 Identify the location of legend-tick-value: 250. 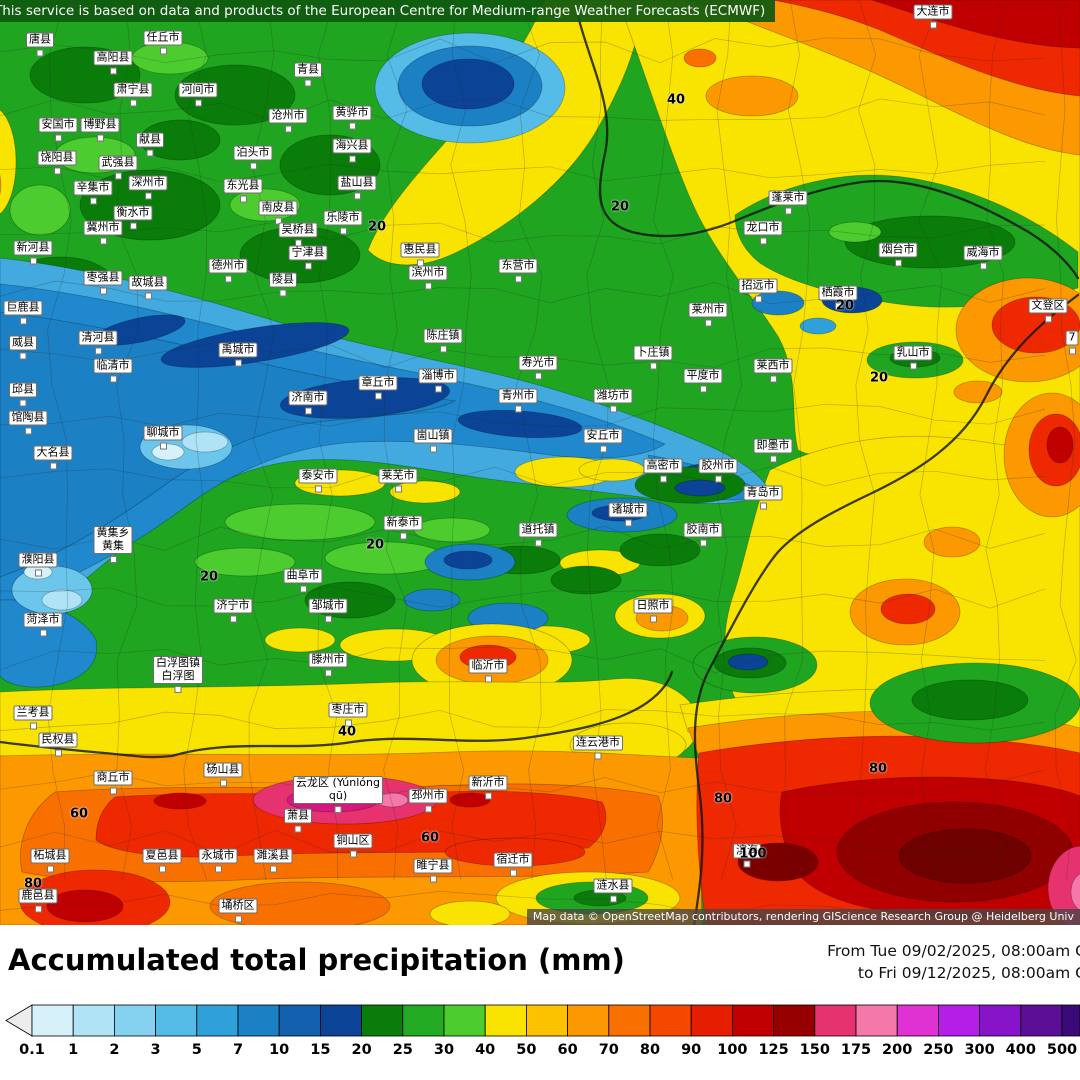
(938, 1050).